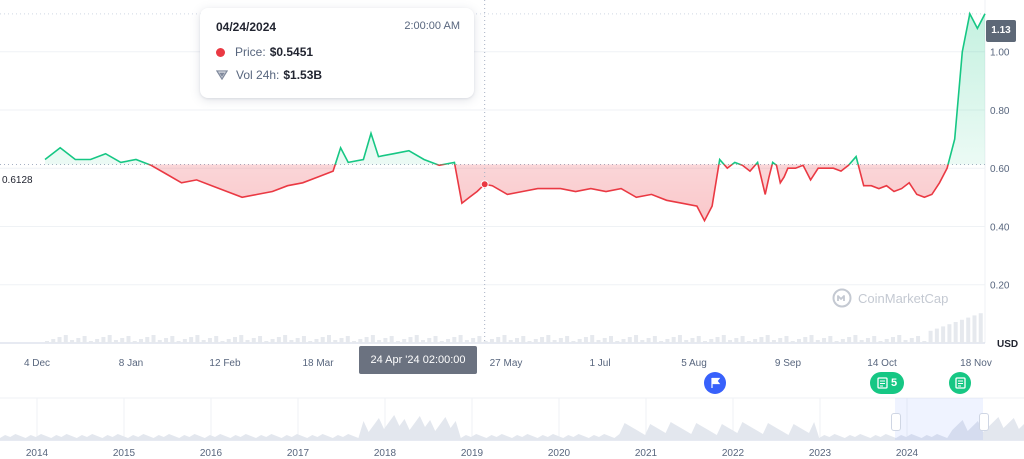 The image size is (1024, 459). I want to click on tooltip-price-value: $0.5451, so click(291, 52).